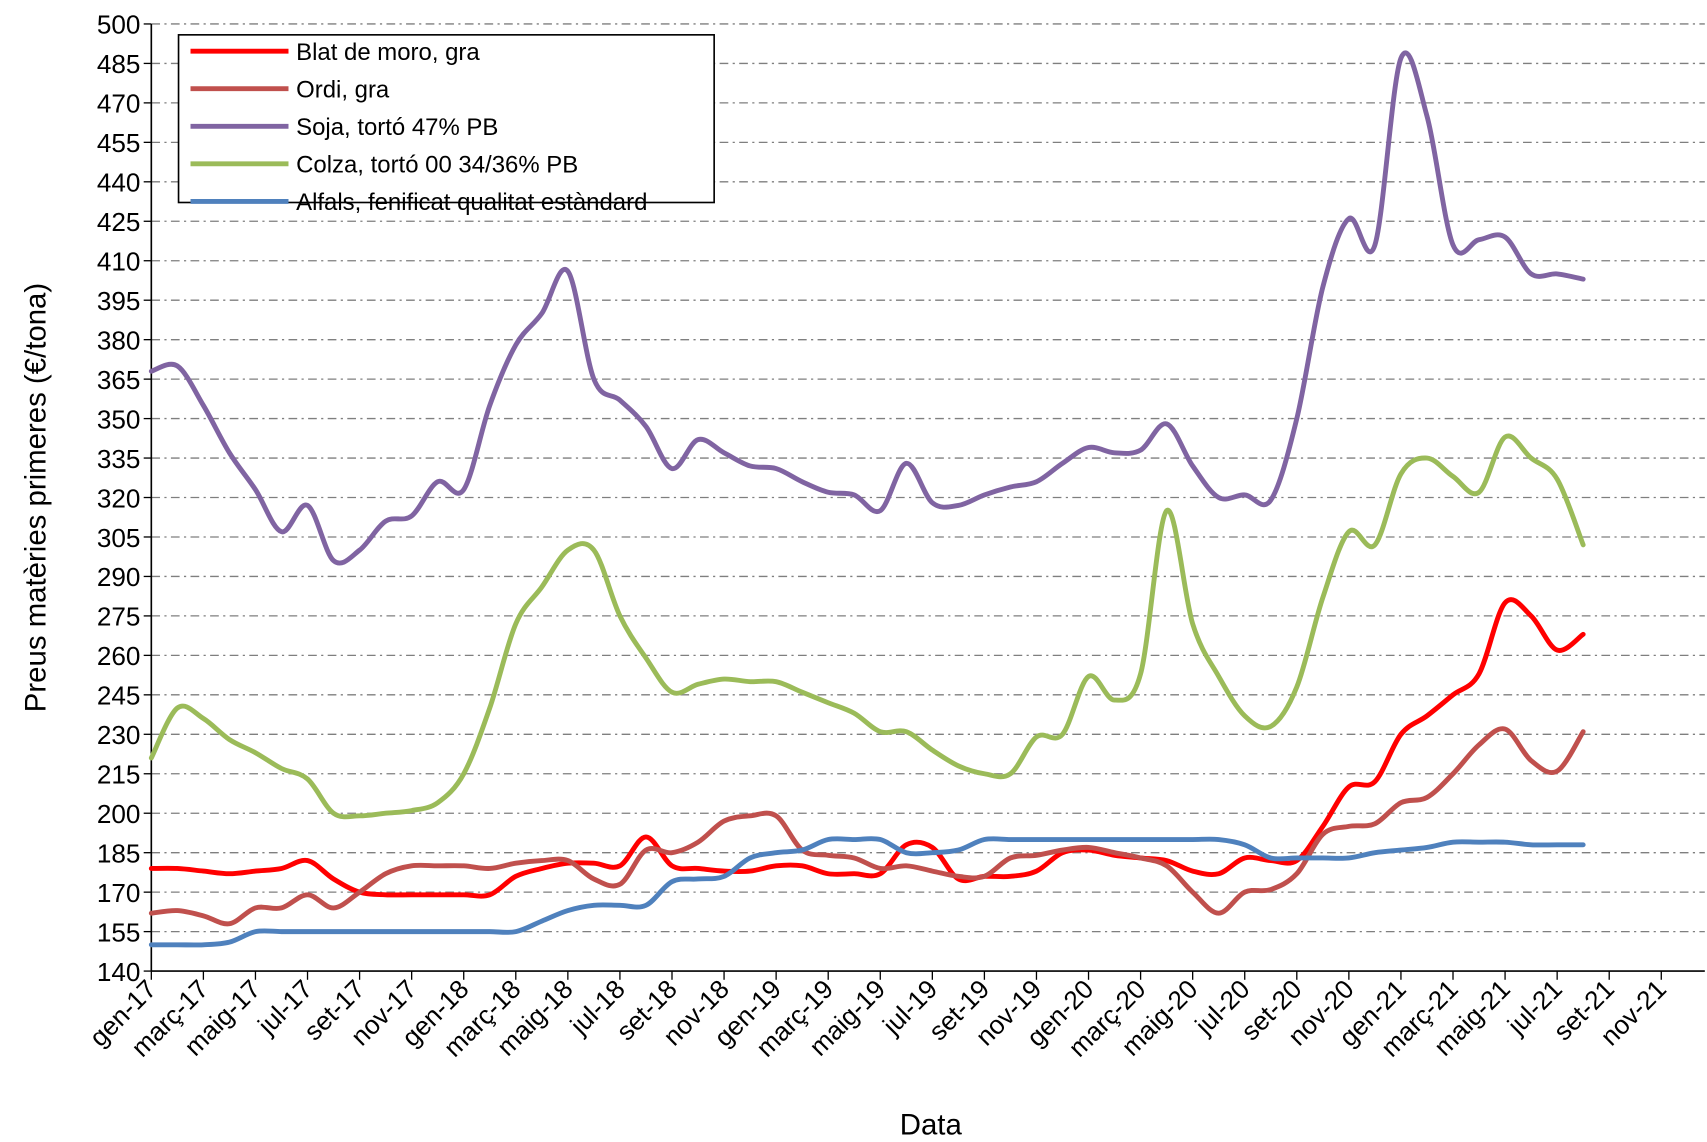 The height and width of the screenshot is (1142, 1707). I want to click on y-tick-label: 140, so click(119, 972).